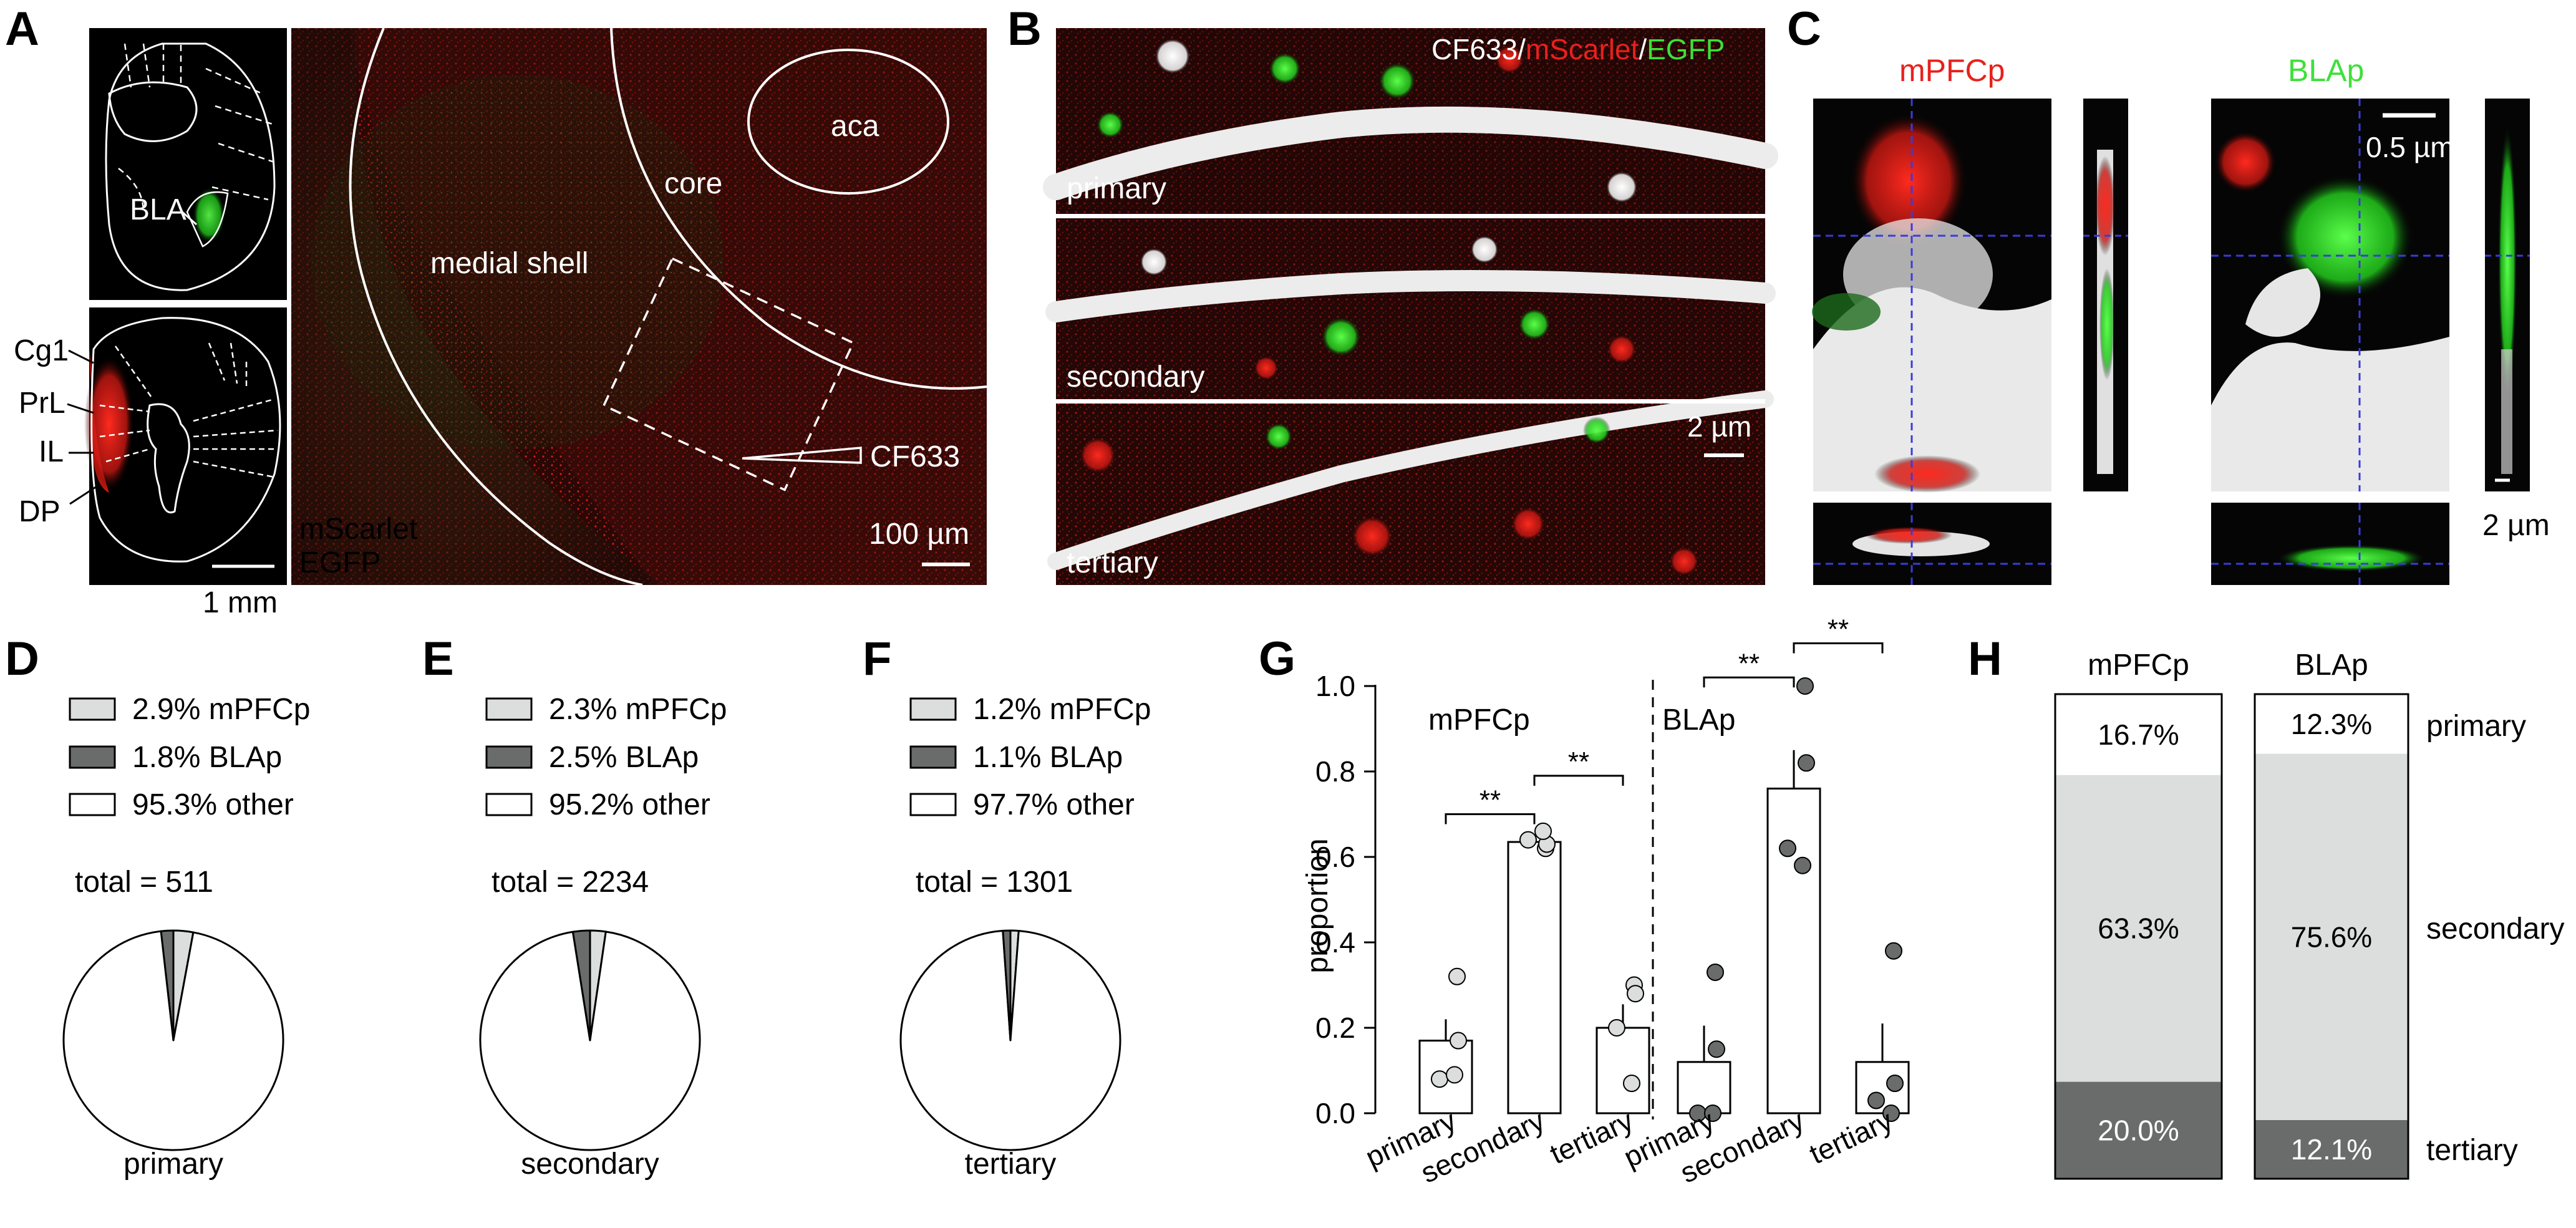  I want to click on legend-label-blap: 1.1% BLAp, so click(1048, 757).